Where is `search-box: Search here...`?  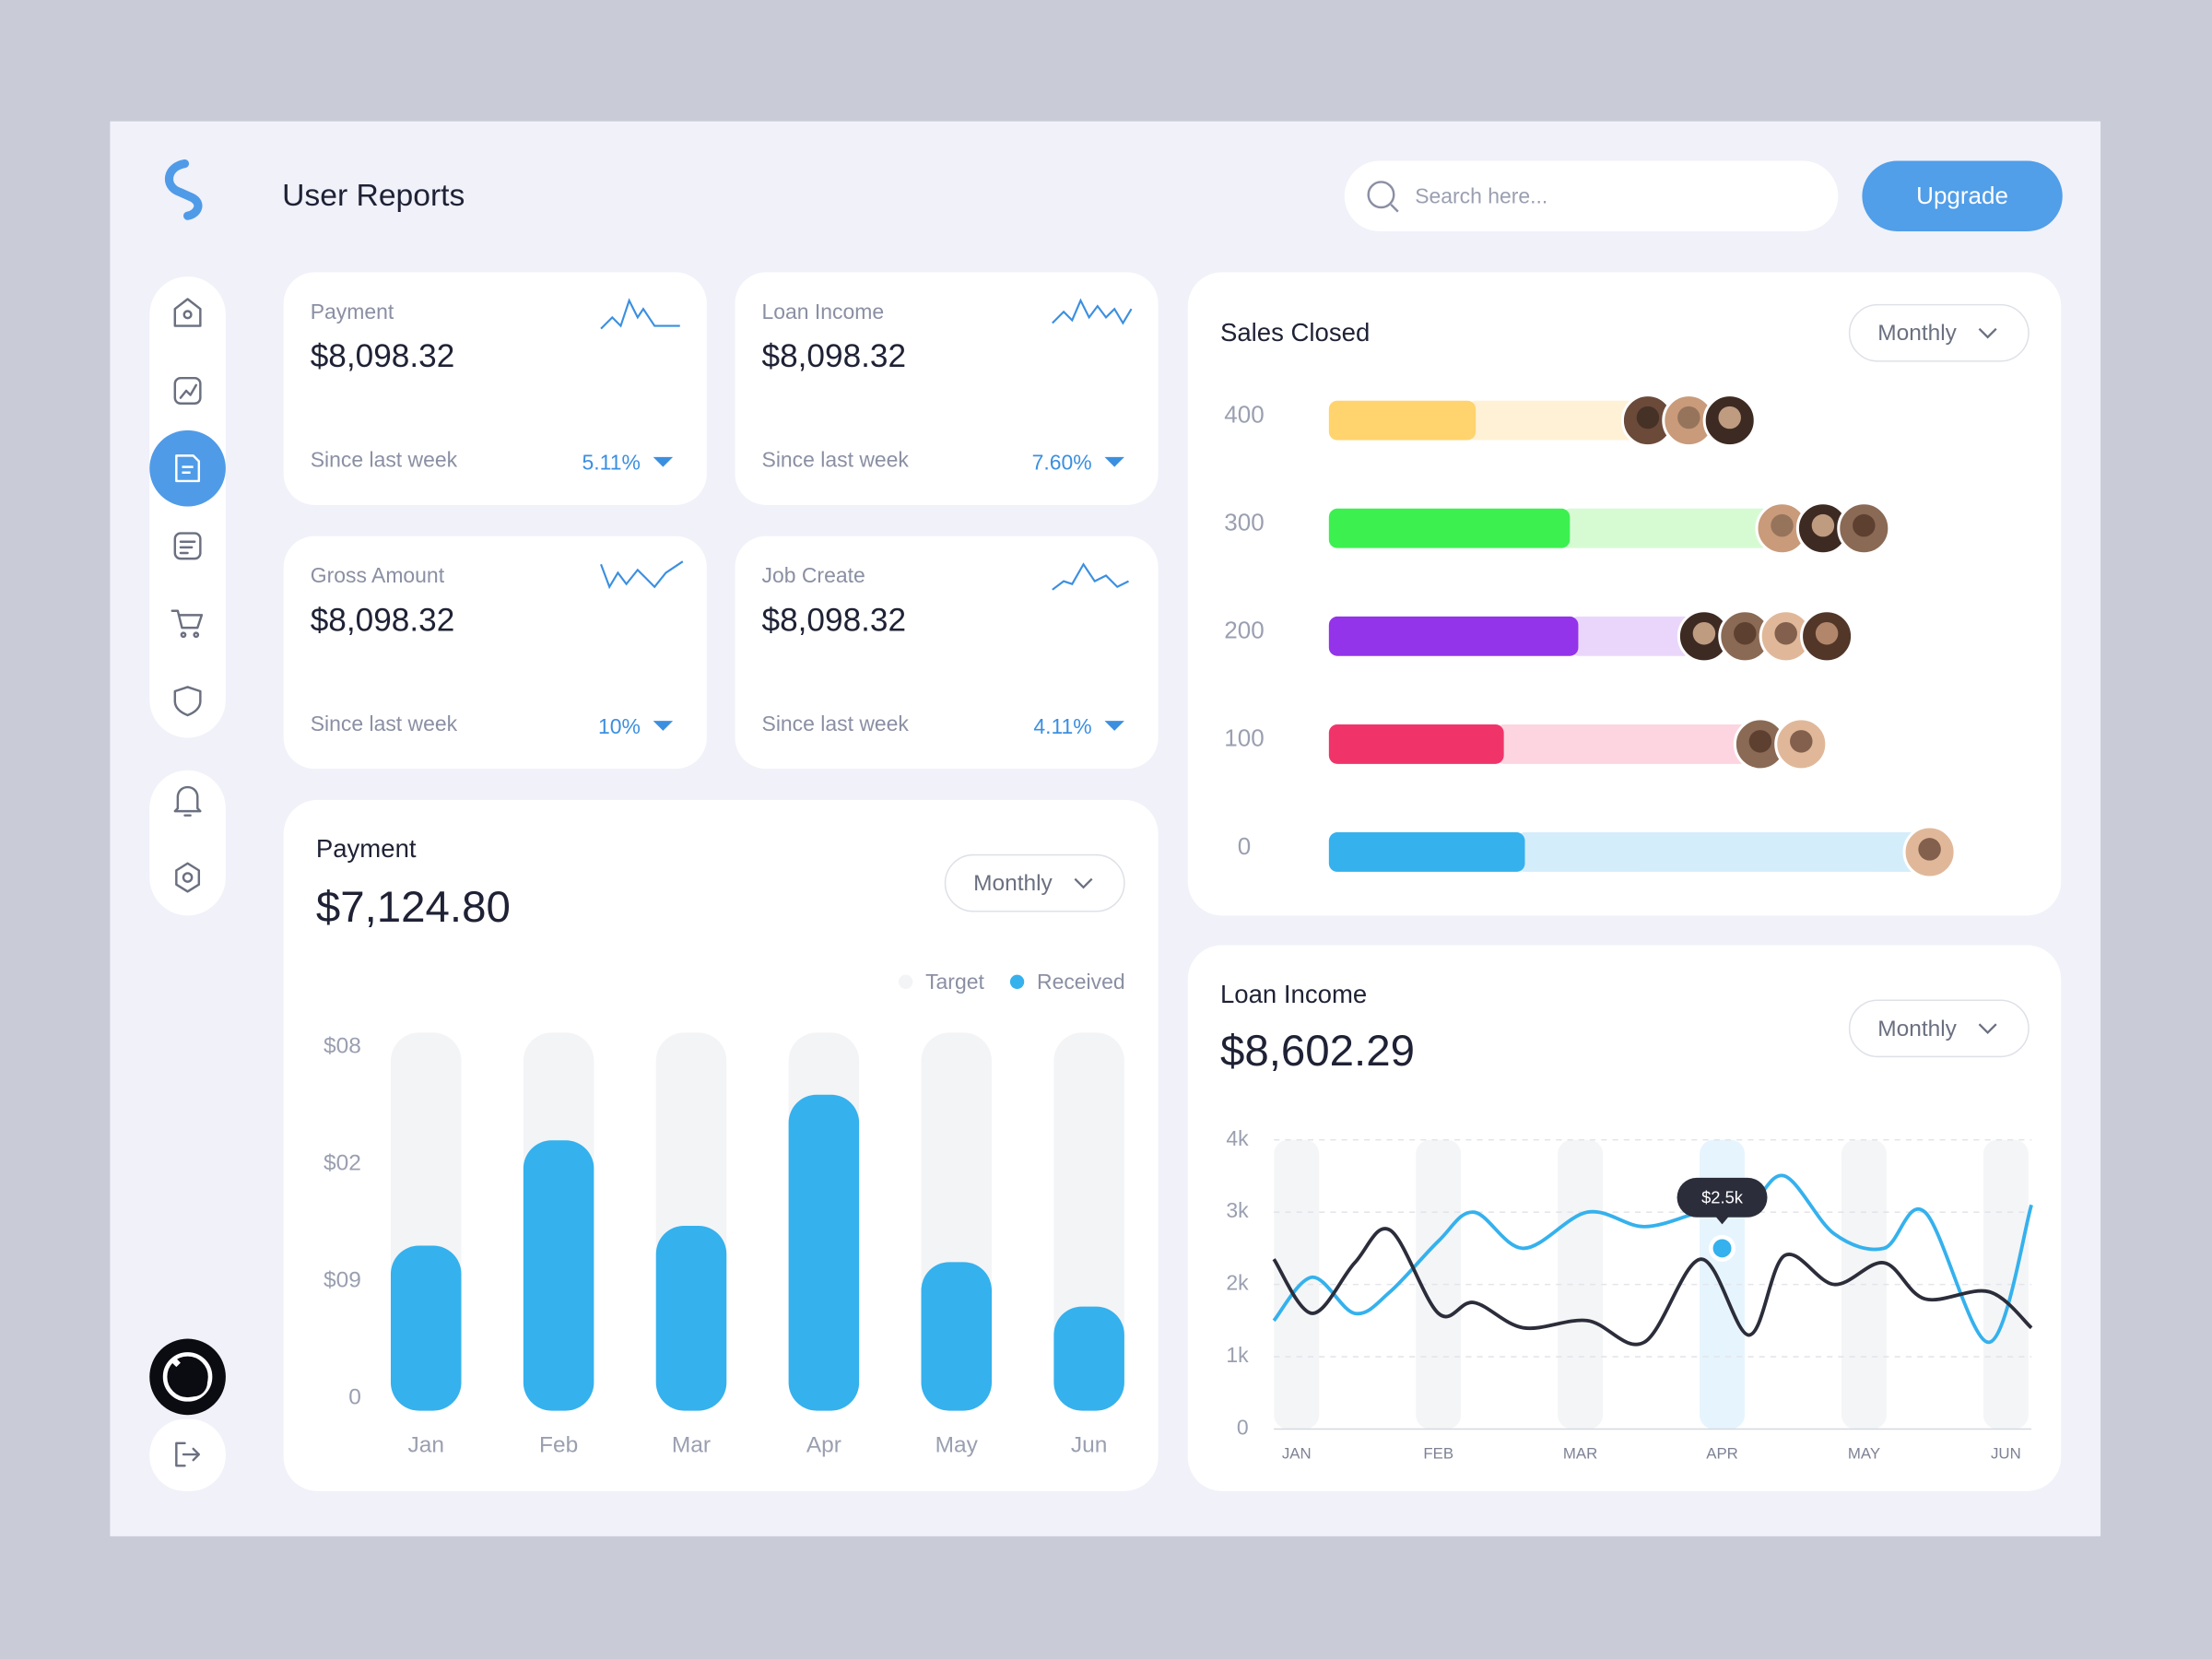 search-box: Search here... is located at coordinates (1591, 196).